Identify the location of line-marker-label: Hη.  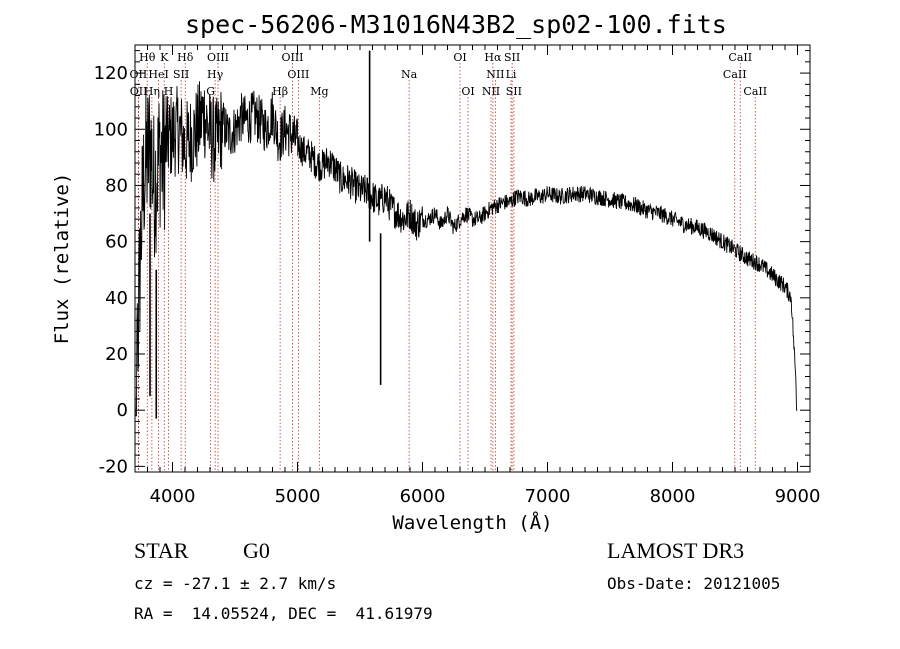
(152, 91).